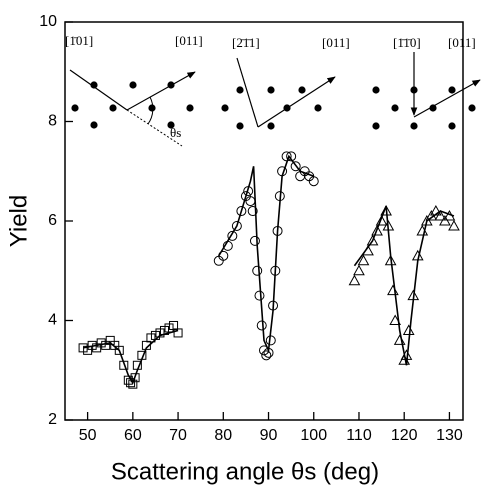  What do you see at coordinates (154, 128) in the screenshot?
I see `dotted-line` at bounding box center [154, 128].